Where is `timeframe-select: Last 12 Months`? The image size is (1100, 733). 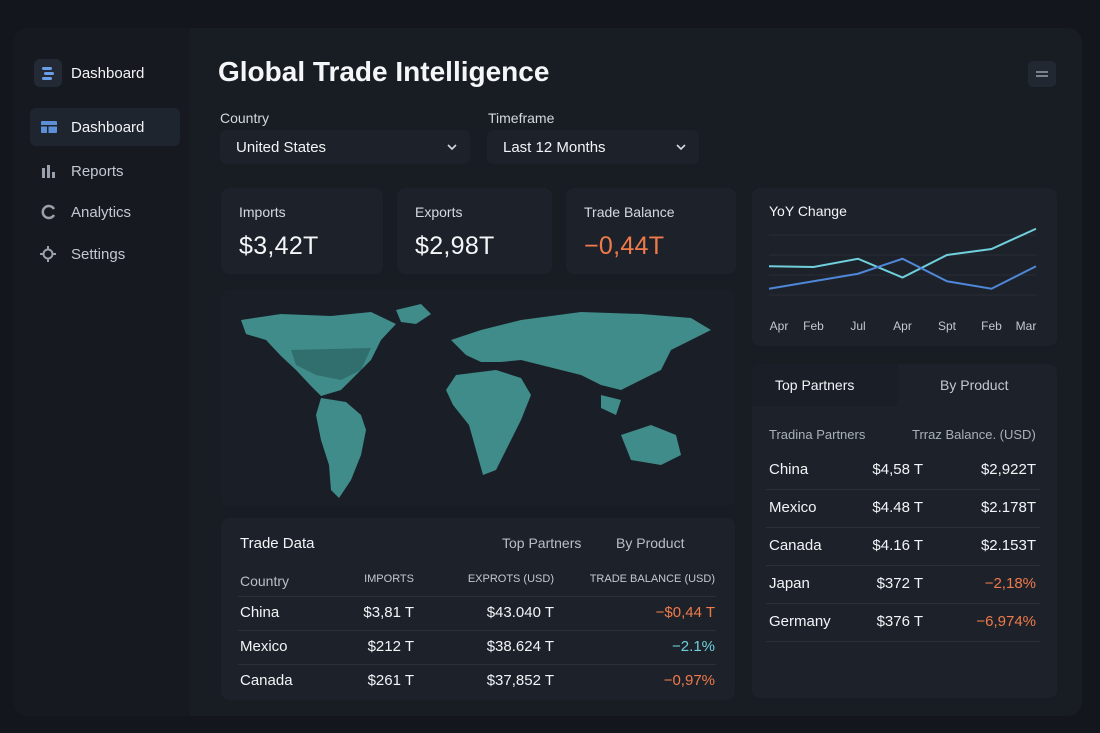 timeframe-select: Last 12 Months is located at coordinates (593, 147).